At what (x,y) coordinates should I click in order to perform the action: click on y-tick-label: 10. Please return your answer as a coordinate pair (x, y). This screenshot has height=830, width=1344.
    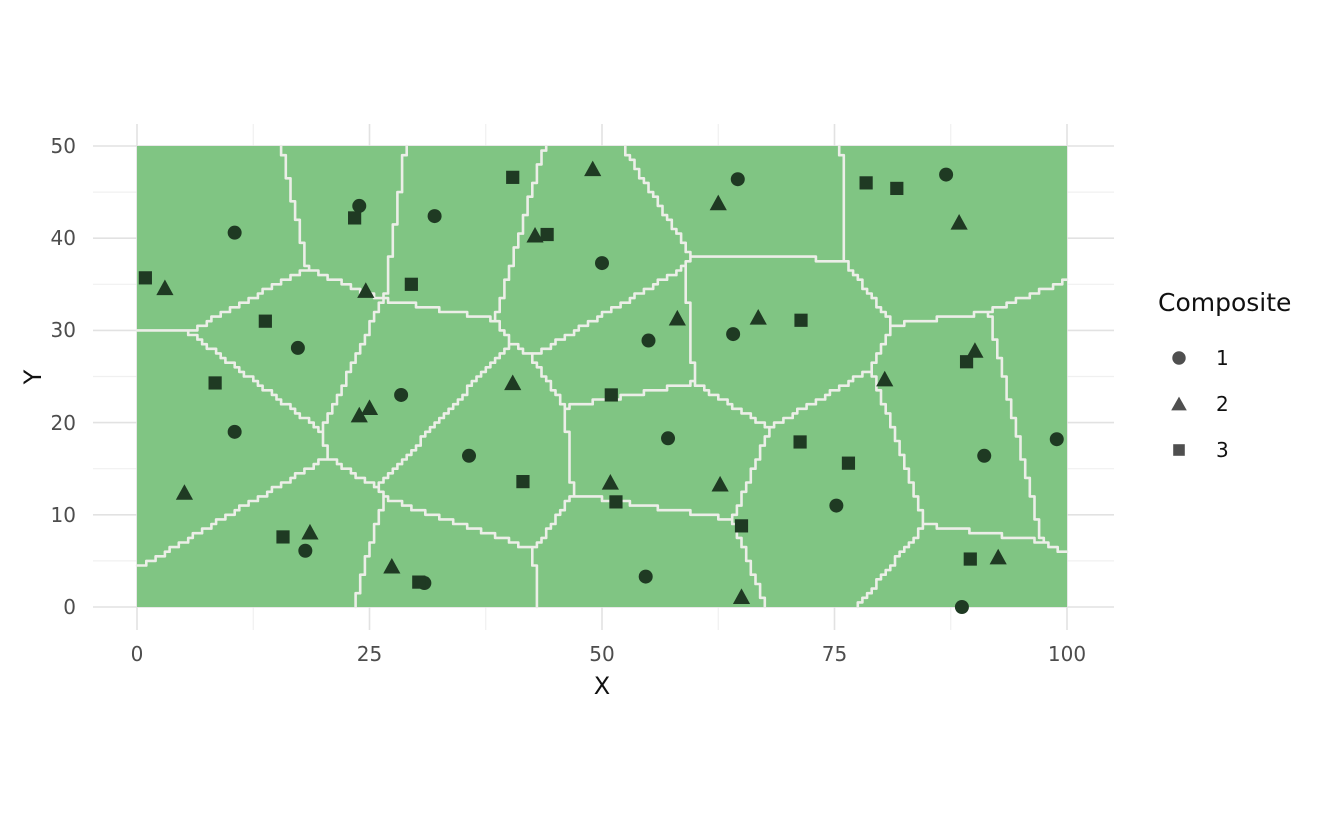
    Looking at the image, I should click on (63, 514).